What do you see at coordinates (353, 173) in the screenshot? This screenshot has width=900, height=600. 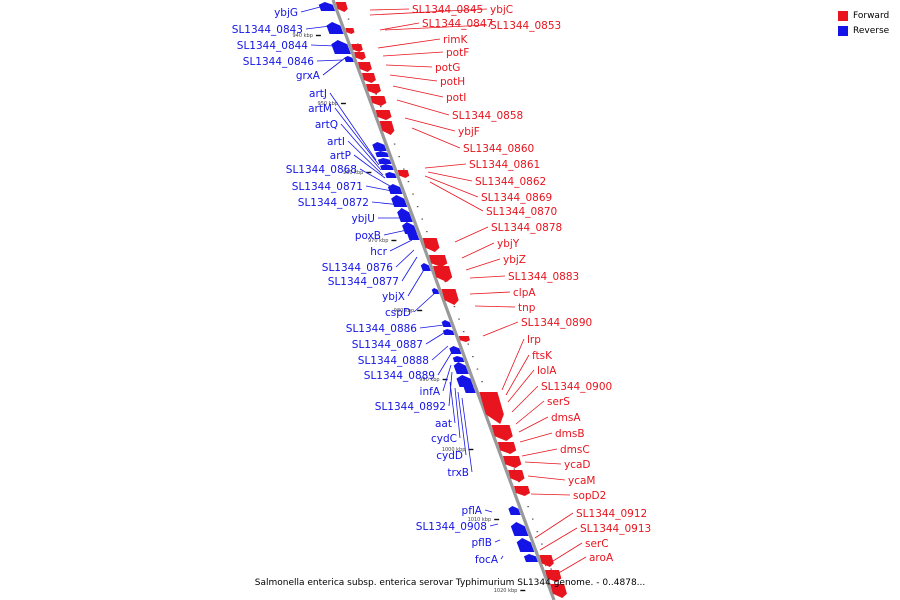 I see `tick-label: 960 kbp` at bounding box center [353, 173].